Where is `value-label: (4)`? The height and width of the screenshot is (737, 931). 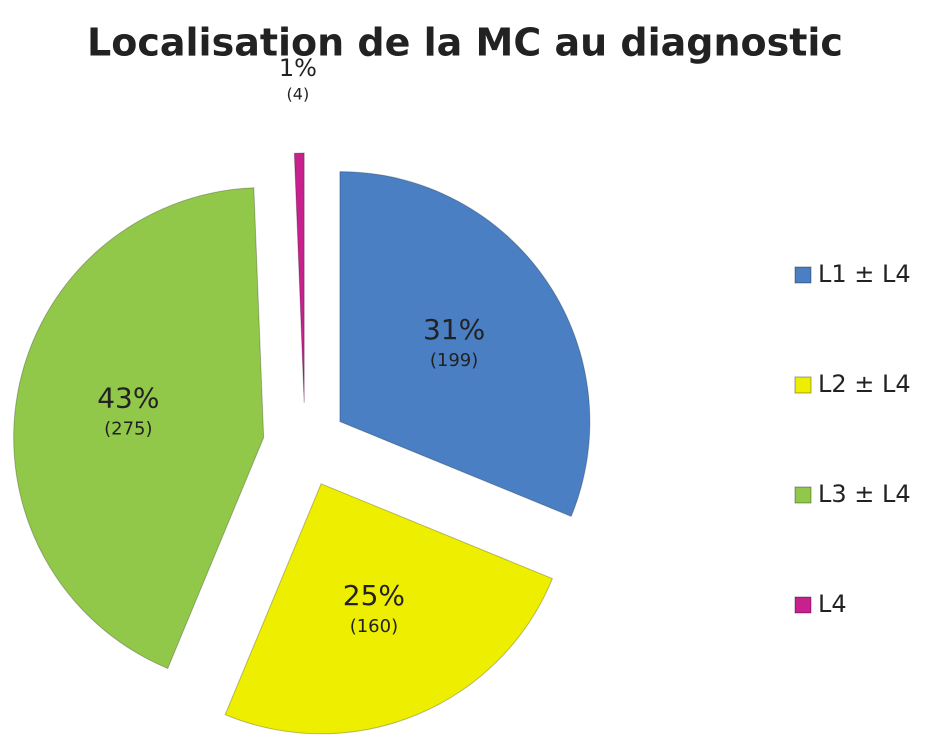 value-label: (4) is located at coordinates (298, 94).